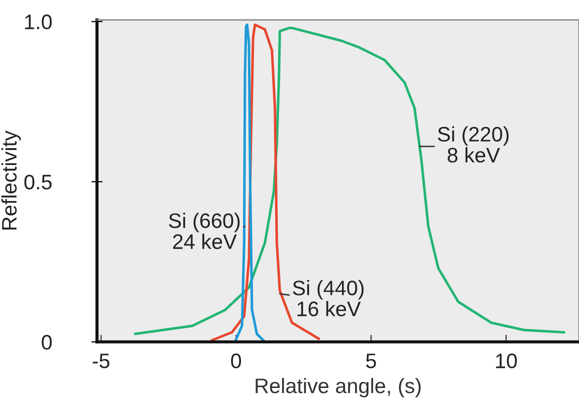 This screenshot has width=579, height=407. Describe the element at coordinates (473, 144) in the screenshot. I see `annotation: Si (220) 8 keV` at that location.